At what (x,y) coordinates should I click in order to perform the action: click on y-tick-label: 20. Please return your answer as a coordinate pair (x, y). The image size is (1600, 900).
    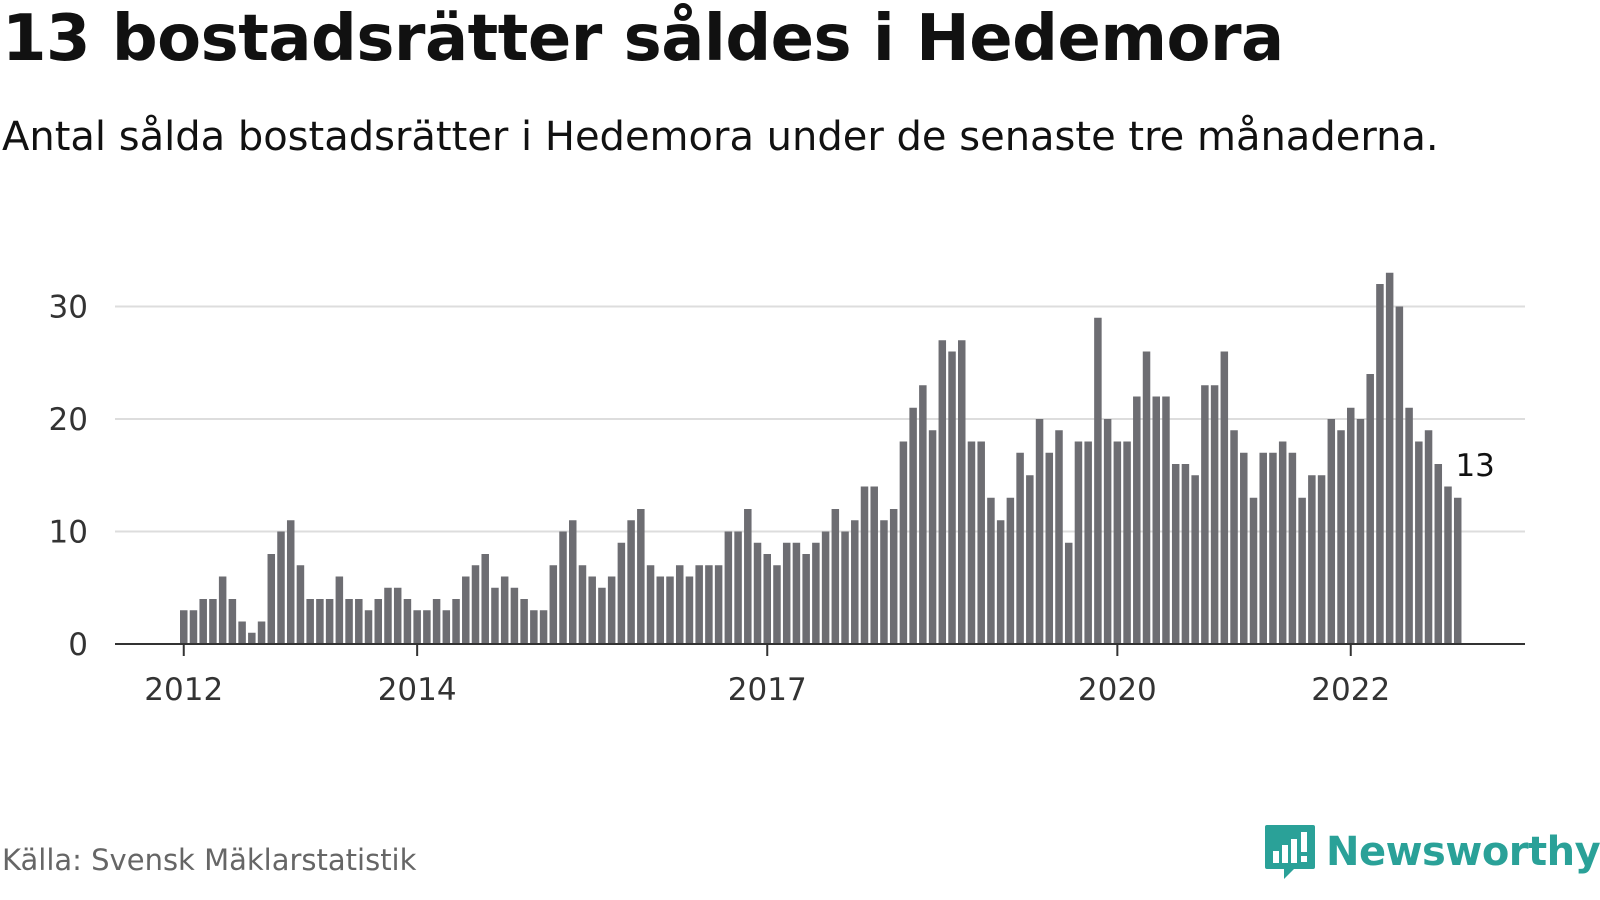
    Looking at the image, I should click on (68, 420).